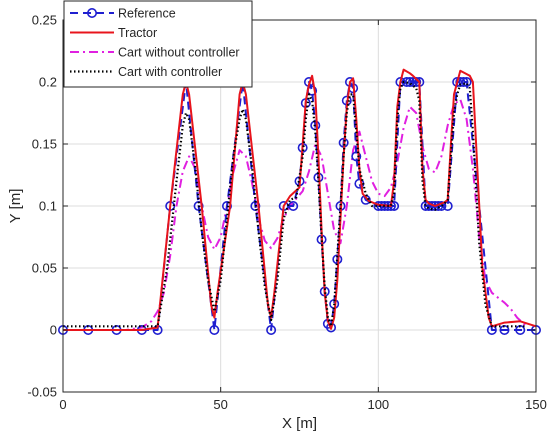 The image size is (550, 443). Describe the element at coordinates (170, 72) in the screenshot. I see `legend-label-3: Cart with controller` at that location.